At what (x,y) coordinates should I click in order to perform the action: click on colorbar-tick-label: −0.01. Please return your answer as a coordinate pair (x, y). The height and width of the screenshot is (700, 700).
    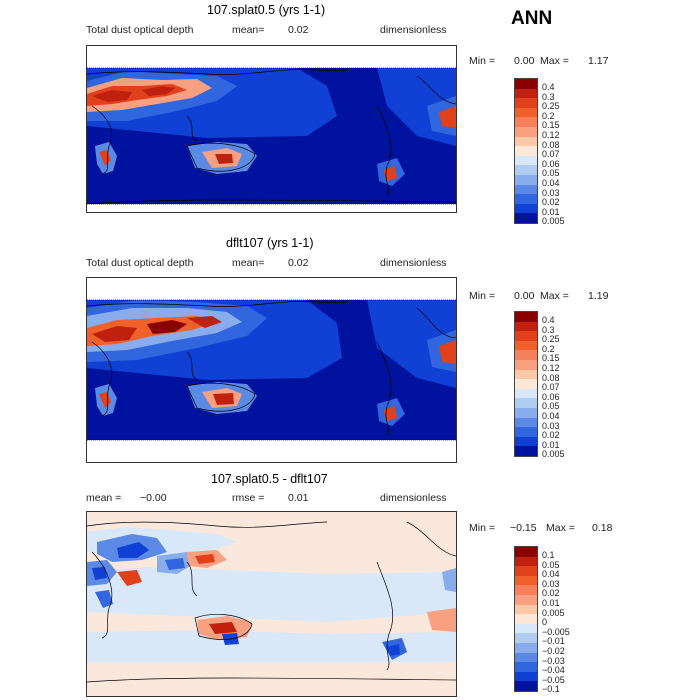
    Looking at the image, I should click on (553, 641).